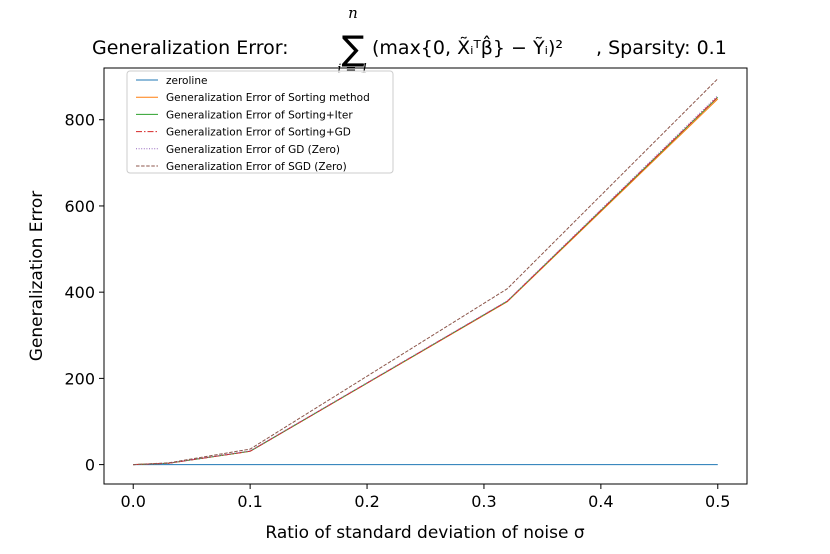 The height and width of the screenshot is (554, 830). I want to click on y-axis: 0 200 400 600 800, so click(84, 293).